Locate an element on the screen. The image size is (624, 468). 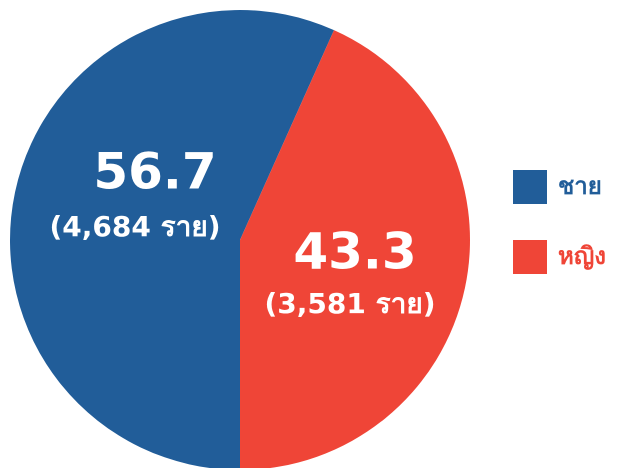
legend-label: หญิง is located at coordinates (582, 256).